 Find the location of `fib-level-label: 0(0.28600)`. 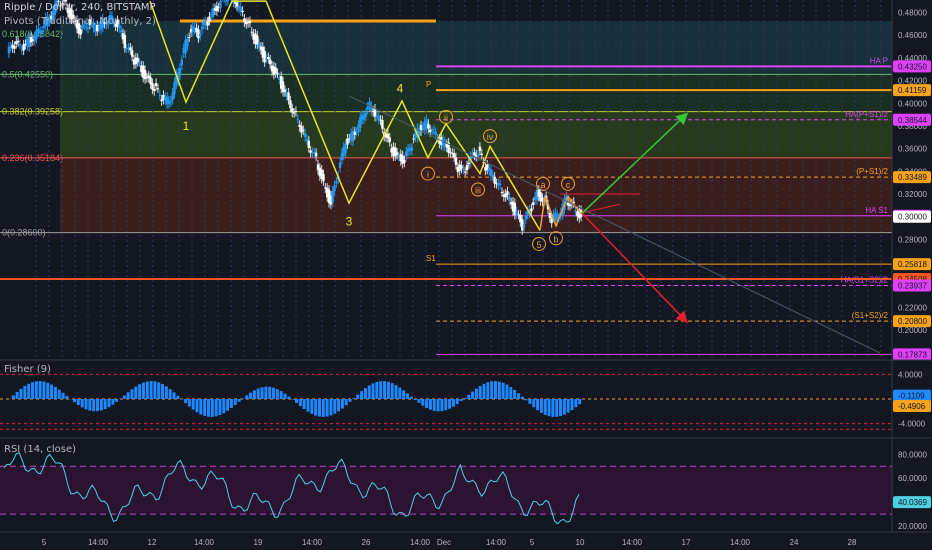

fib-level-label: 0(0.28600) is located at coordinates (24, 233).